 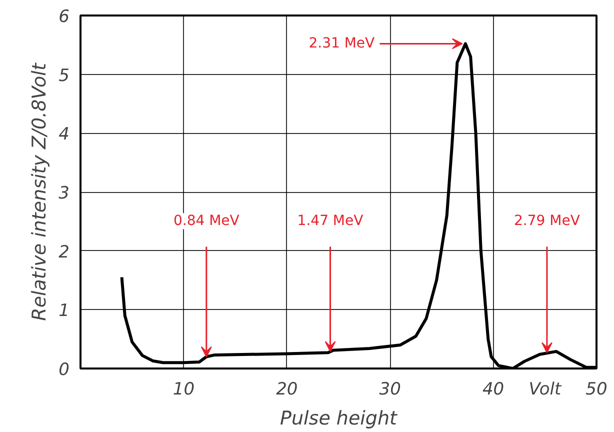 What do you see at coordinates (339, 419) in the screenshot?
I see `x-axis-title: Pulse height` at bounding box center [339, 419].